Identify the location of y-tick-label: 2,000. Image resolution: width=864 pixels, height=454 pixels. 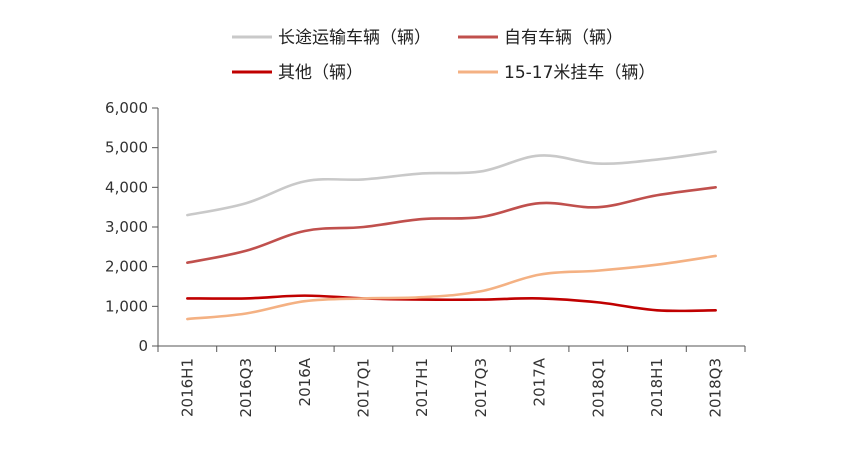
(126, 267).